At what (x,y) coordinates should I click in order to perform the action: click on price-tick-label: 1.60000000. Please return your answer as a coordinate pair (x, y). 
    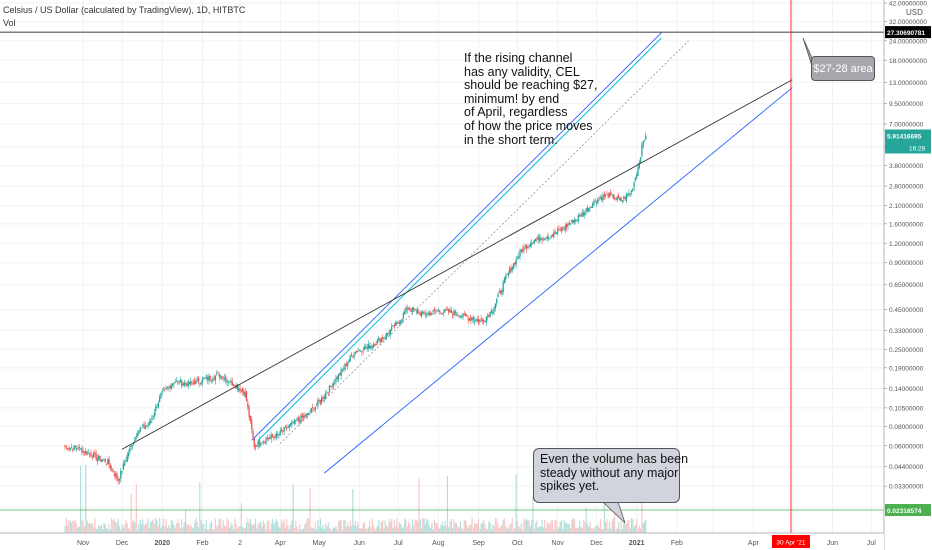
    Looking at the image, I should click on (906, 224).